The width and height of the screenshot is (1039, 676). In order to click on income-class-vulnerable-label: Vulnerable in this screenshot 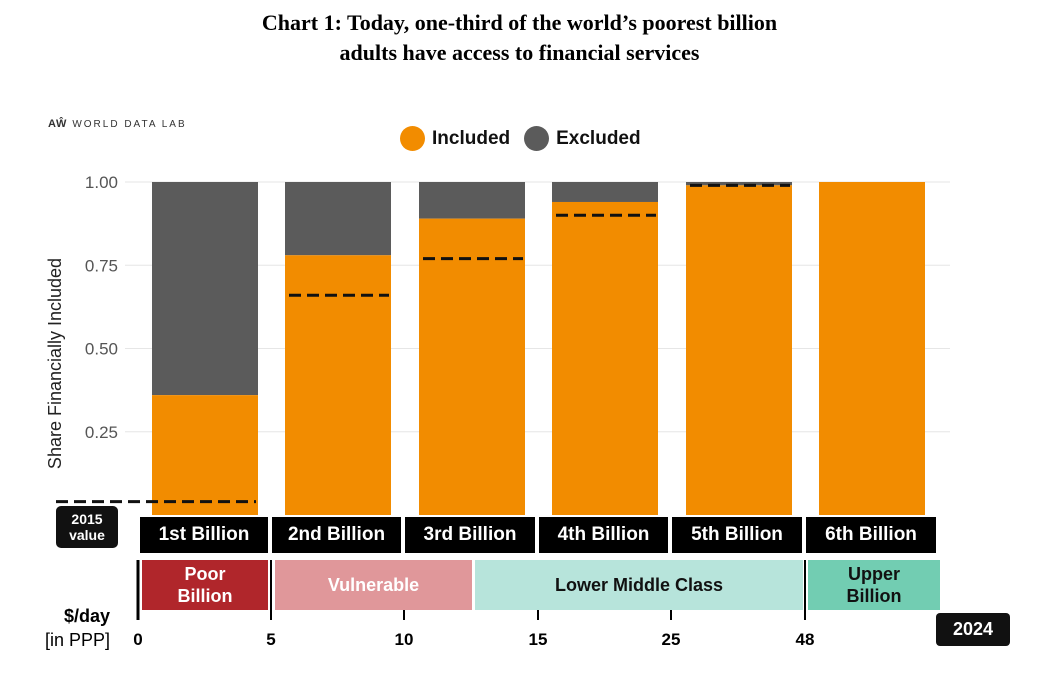, I will do `click(373, 585)`.